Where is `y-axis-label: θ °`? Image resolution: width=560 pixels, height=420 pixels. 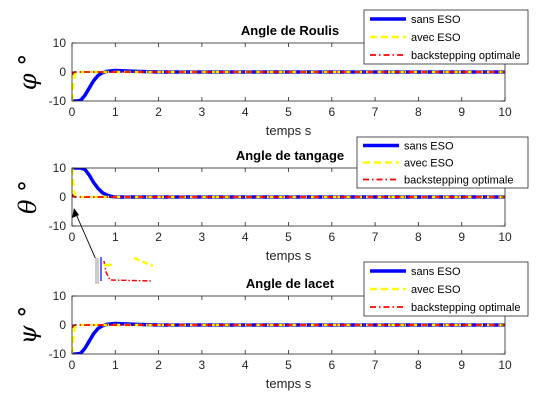
y-axis-label: θ ° is located at coordinates (28, 197).